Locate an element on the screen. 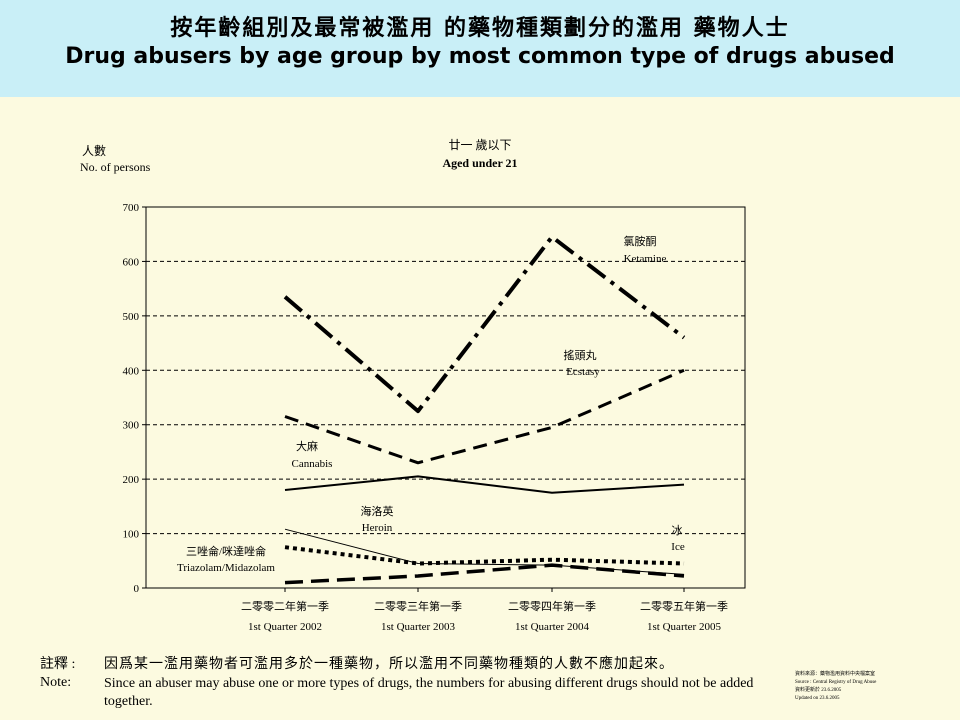 Image resolution: width=960 pixels, height=720 pixels. series-line-ecstasy is located at coordinates (484, 416).